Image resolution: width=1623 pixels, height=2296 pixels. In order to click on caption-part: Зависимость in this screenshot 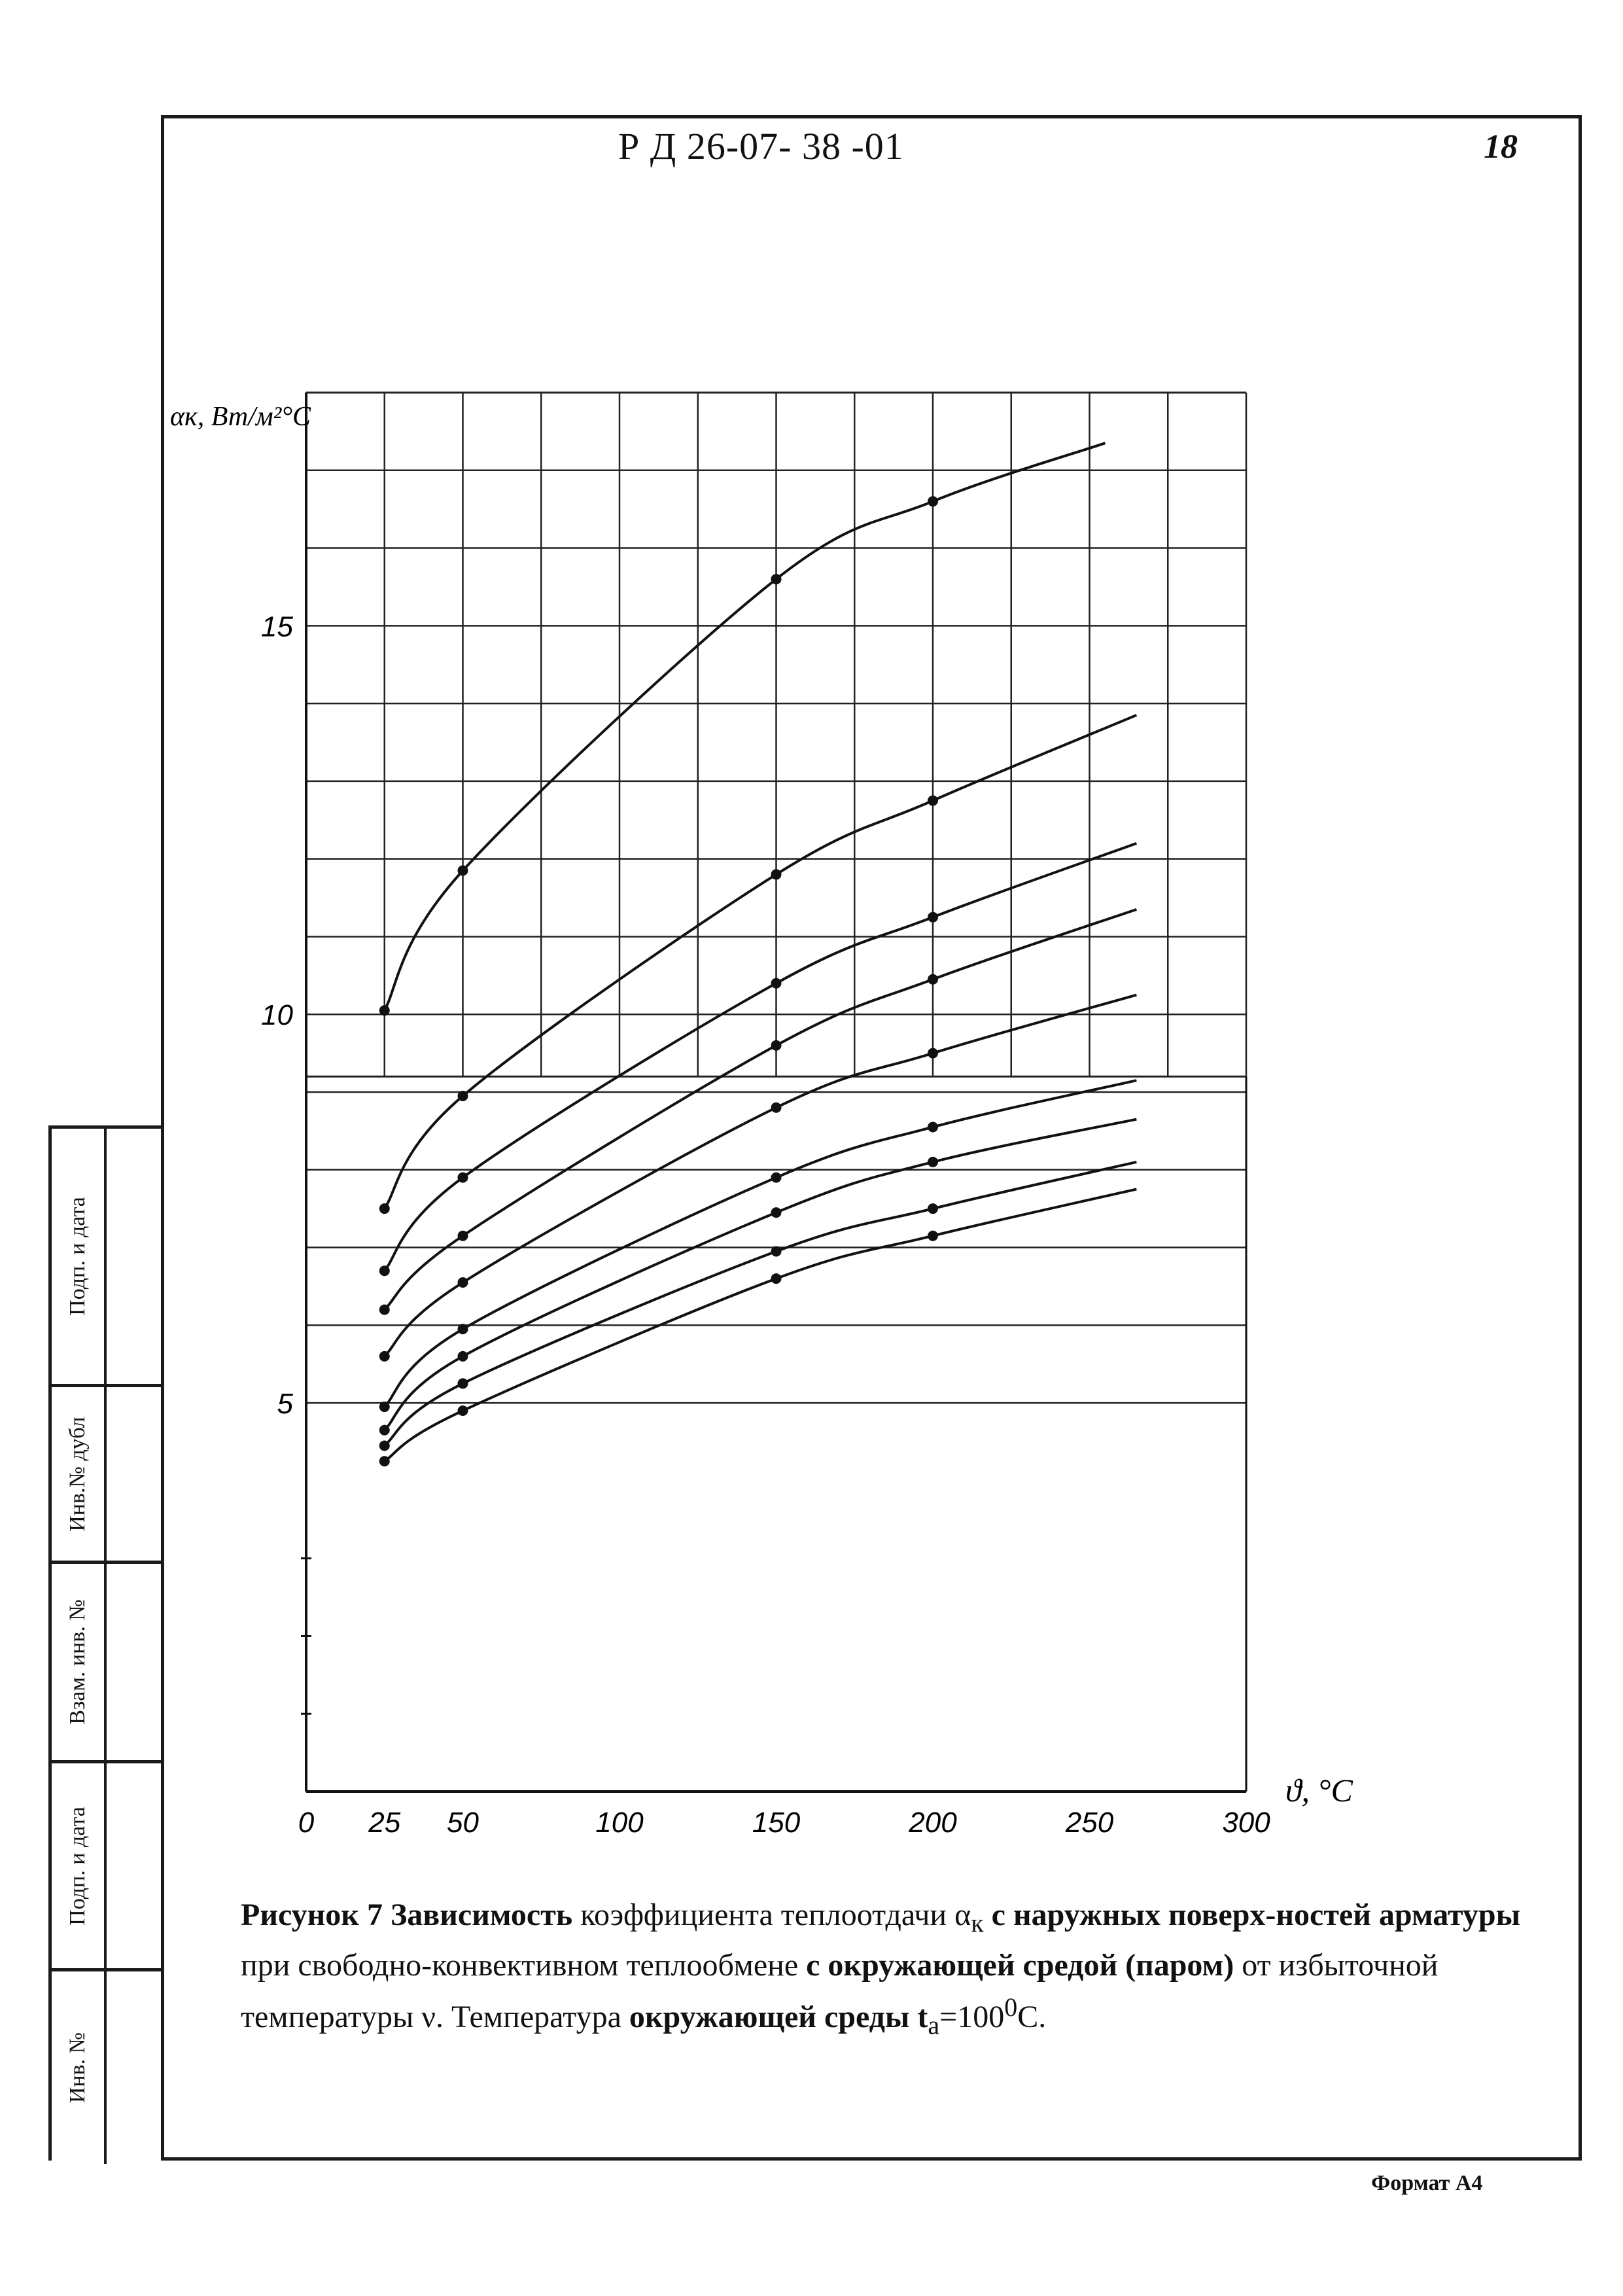, I will do `click(482, 1915)`.